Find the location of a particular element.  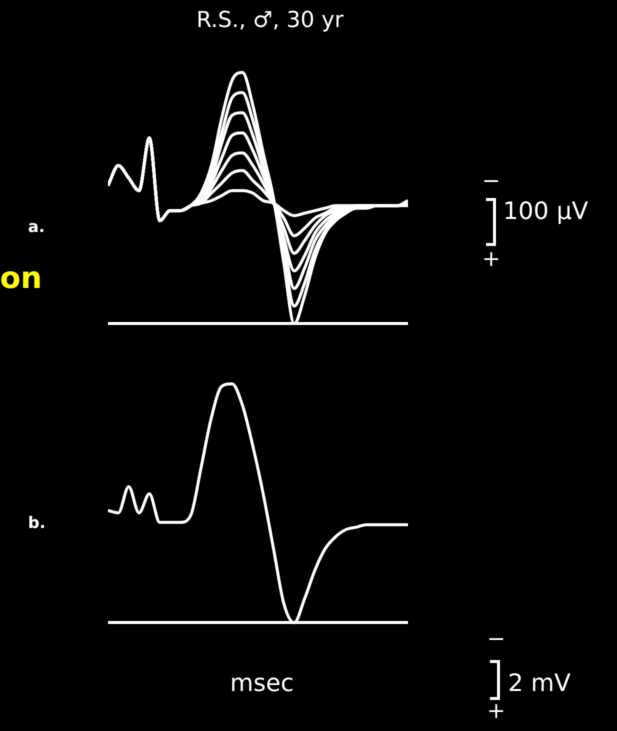

text: b. is located at coordinates (37, 522).